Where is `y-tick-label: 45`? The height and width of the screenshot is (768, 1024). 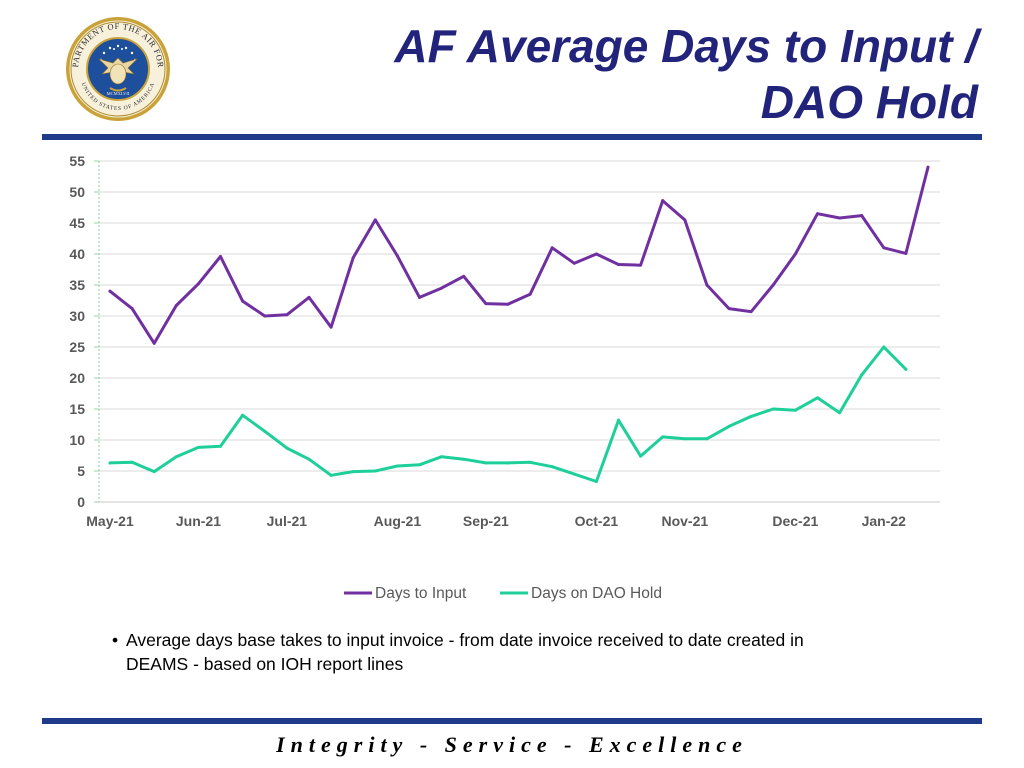 y-tick-label: 45 is located at coordinates (77, 223).